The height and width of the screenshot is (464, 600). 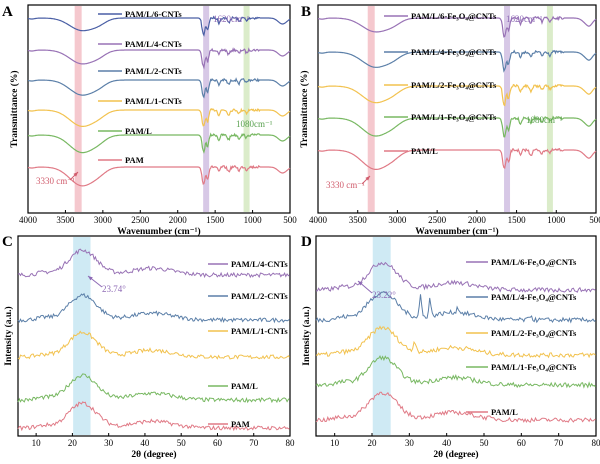 What do you see at coordinates (373, 443) in the screenshot?
I see `x-tick-label-D-1: 20` at bounding box center [373, 443].